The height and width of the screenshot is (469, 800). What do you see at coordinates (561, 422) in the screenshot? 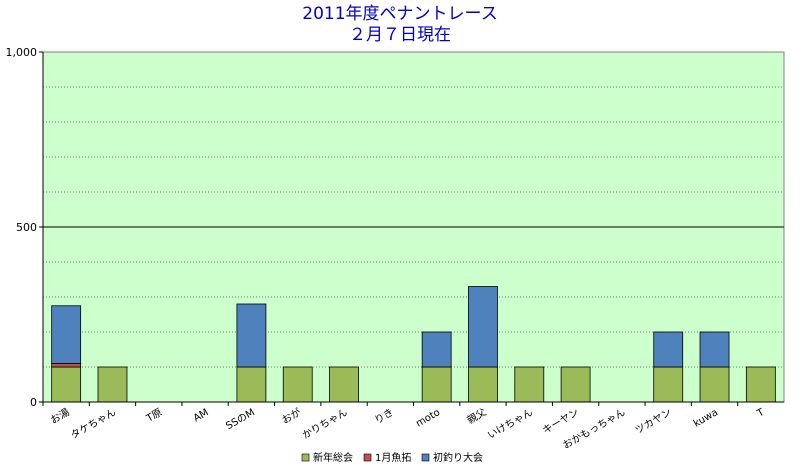
I see `x-tick-label: キーヤン` at bounding box center [561, 422].